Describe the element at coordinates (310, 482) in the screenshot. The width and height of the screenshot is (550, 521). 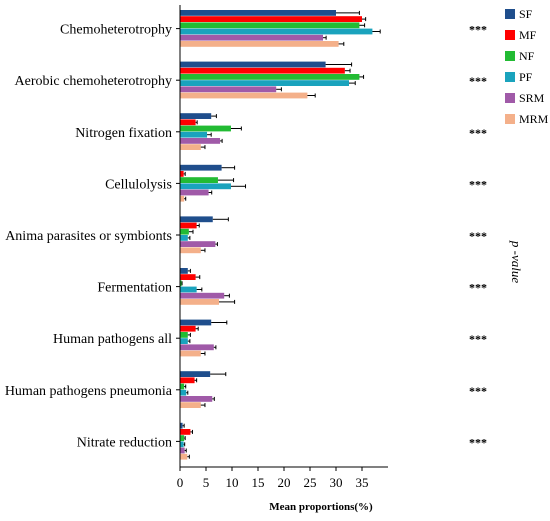
I see `x-tick-label-25: 25` at that location.